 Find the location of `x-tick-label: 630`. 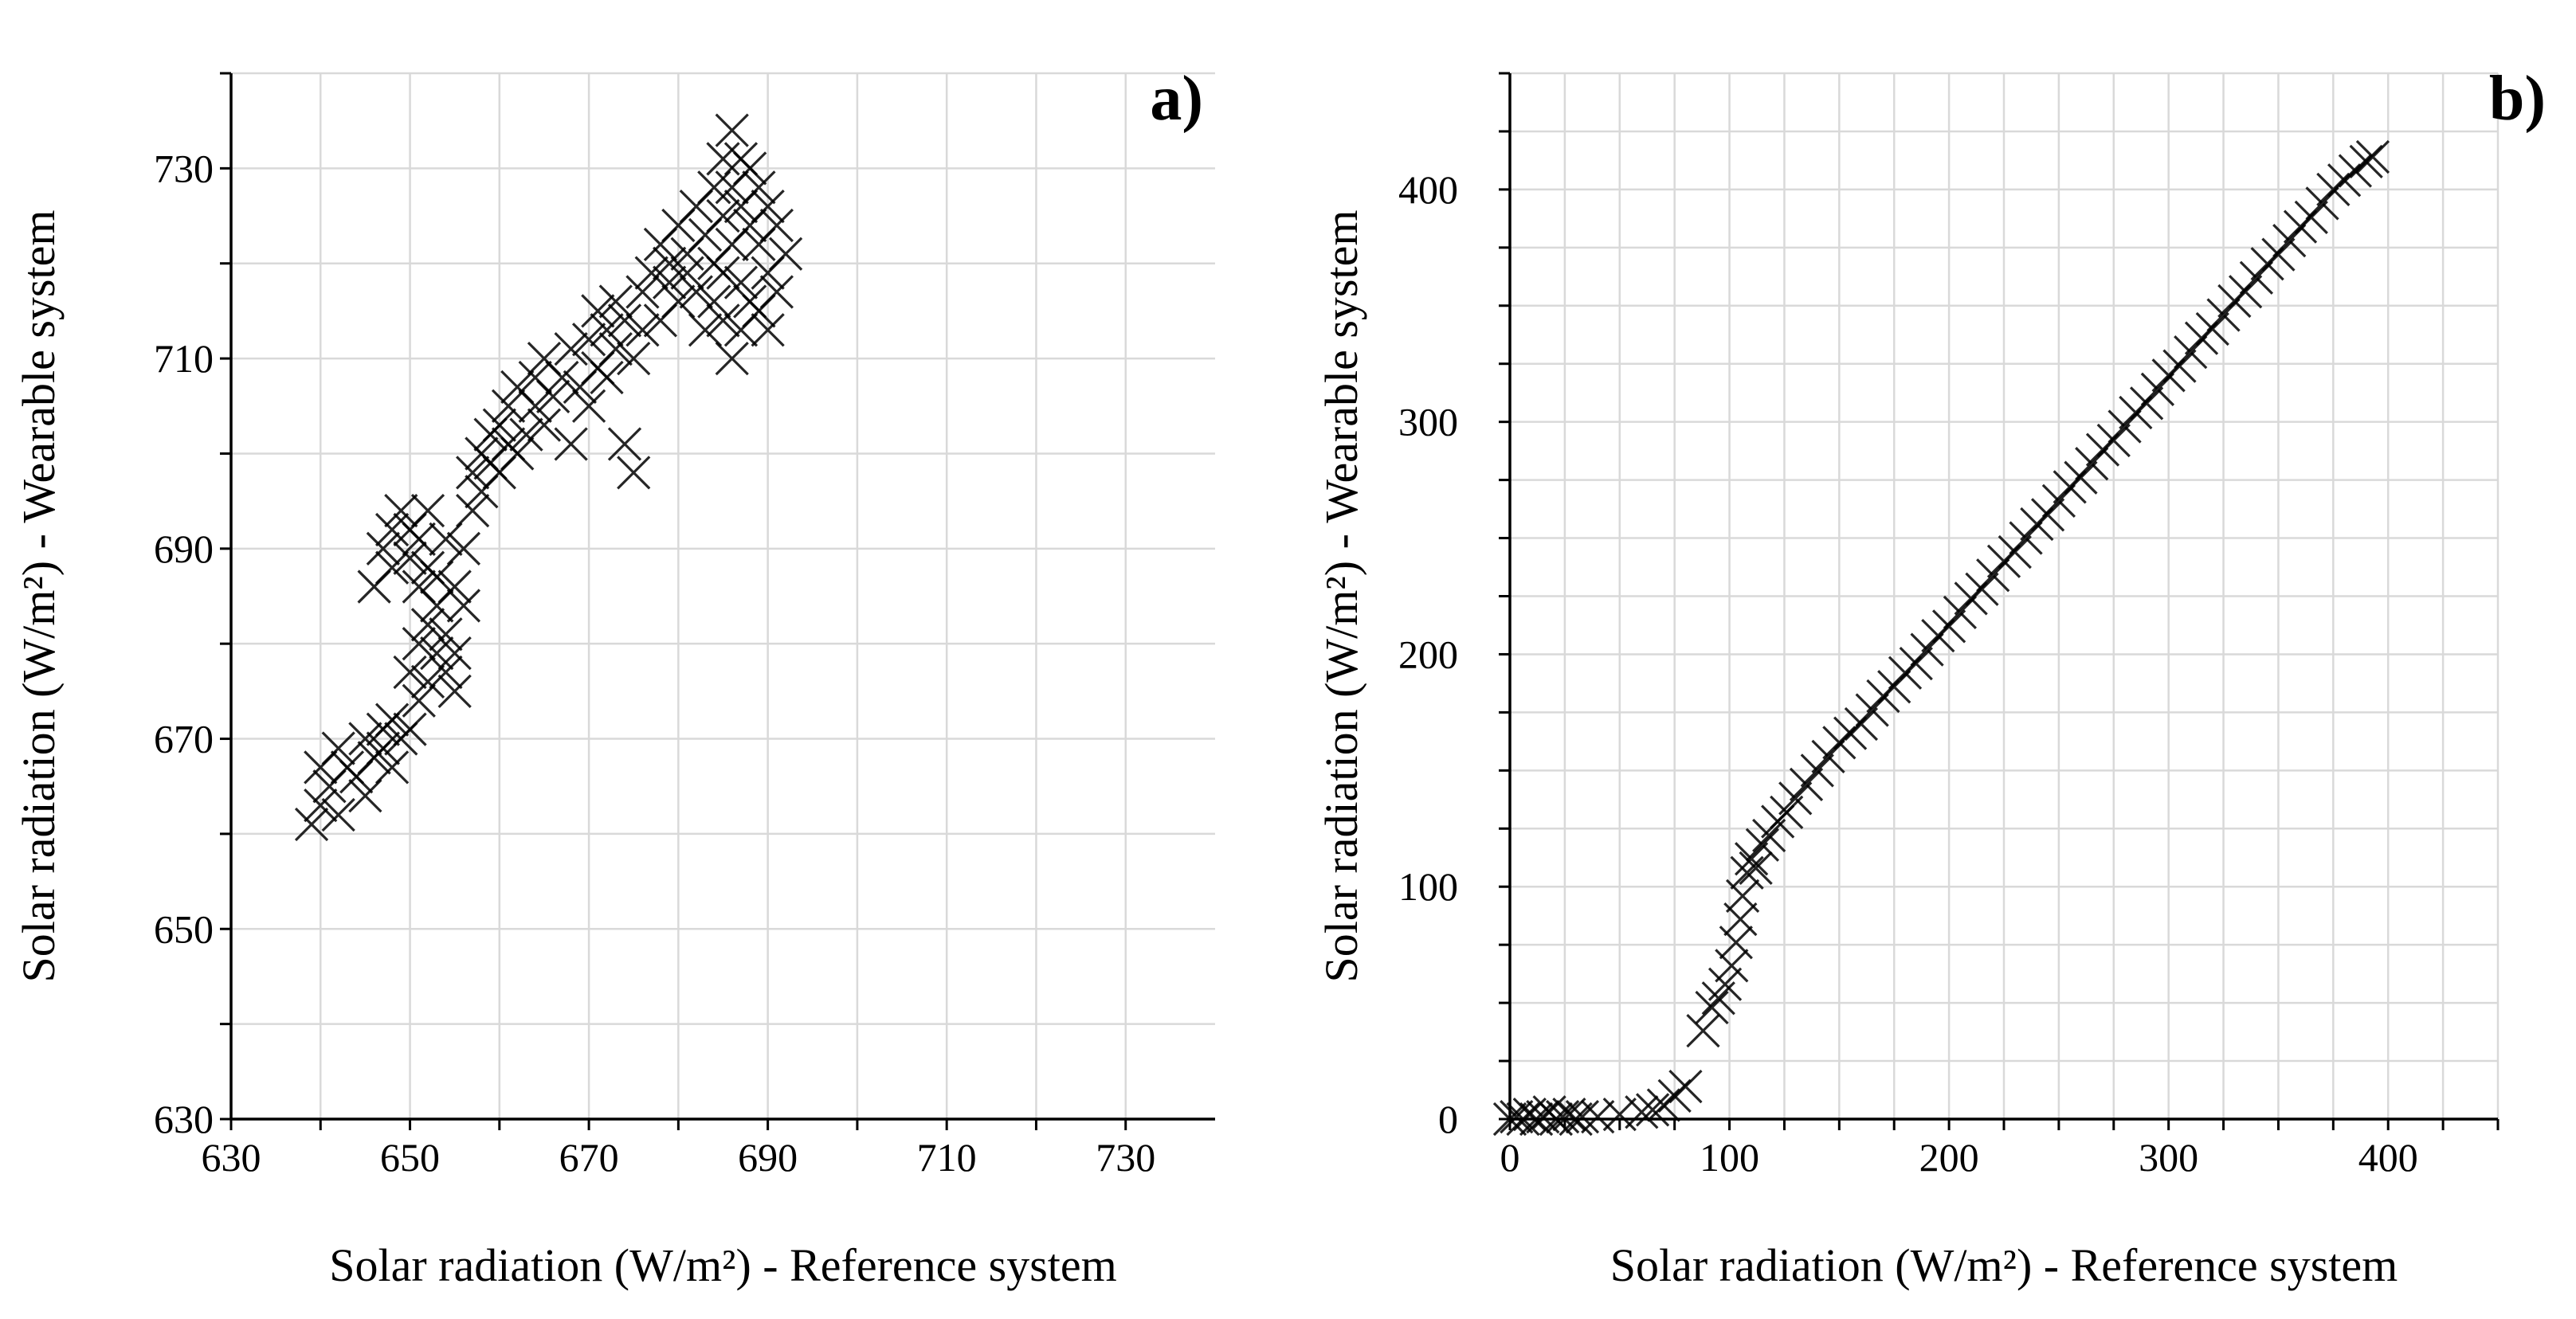

x-tick-label: 630 is located at coordinates (232, 1157).